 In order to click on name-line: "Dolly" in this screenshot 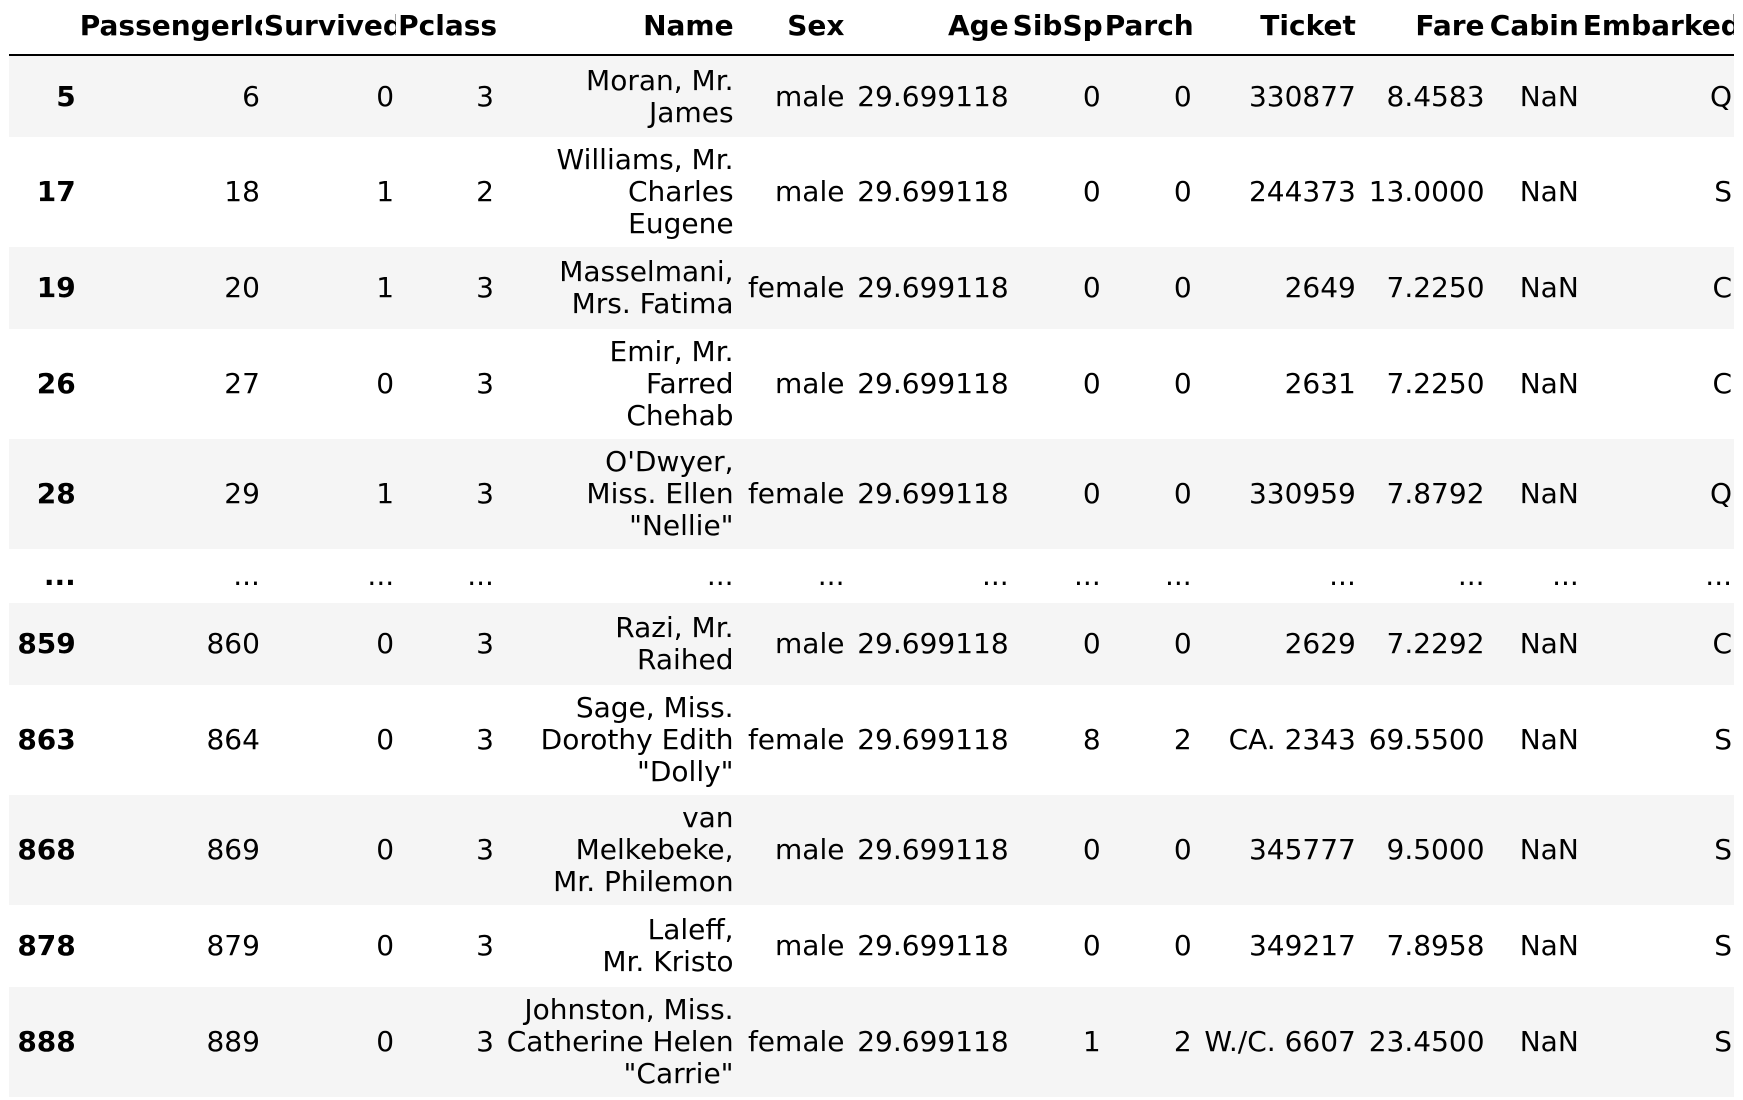, I will do `click(685, 771)`.